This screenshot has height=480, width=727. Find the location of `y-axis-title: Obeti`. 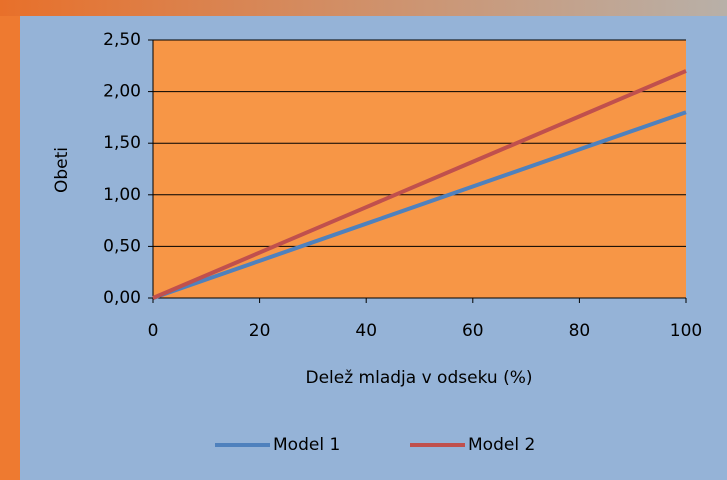

y-axis-title: Obeti is located at coordinates (62, 170).